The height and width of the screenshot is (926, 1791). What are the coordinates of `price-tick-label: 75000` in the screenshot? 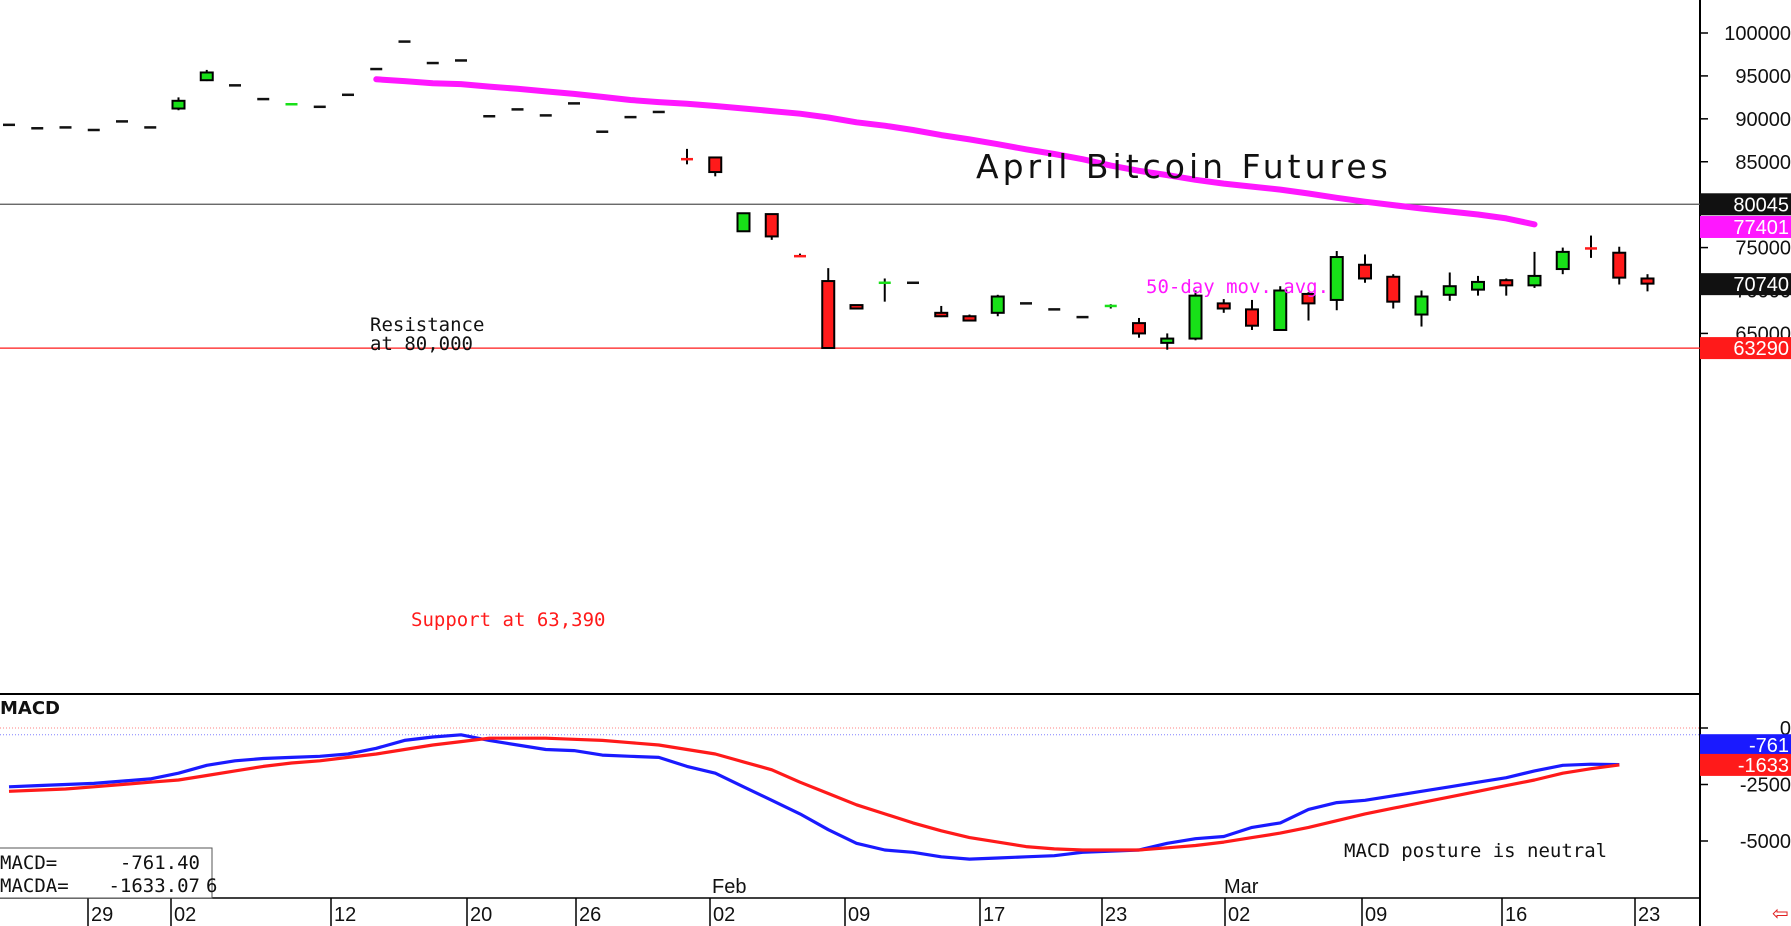 It's located at (1763, 249).